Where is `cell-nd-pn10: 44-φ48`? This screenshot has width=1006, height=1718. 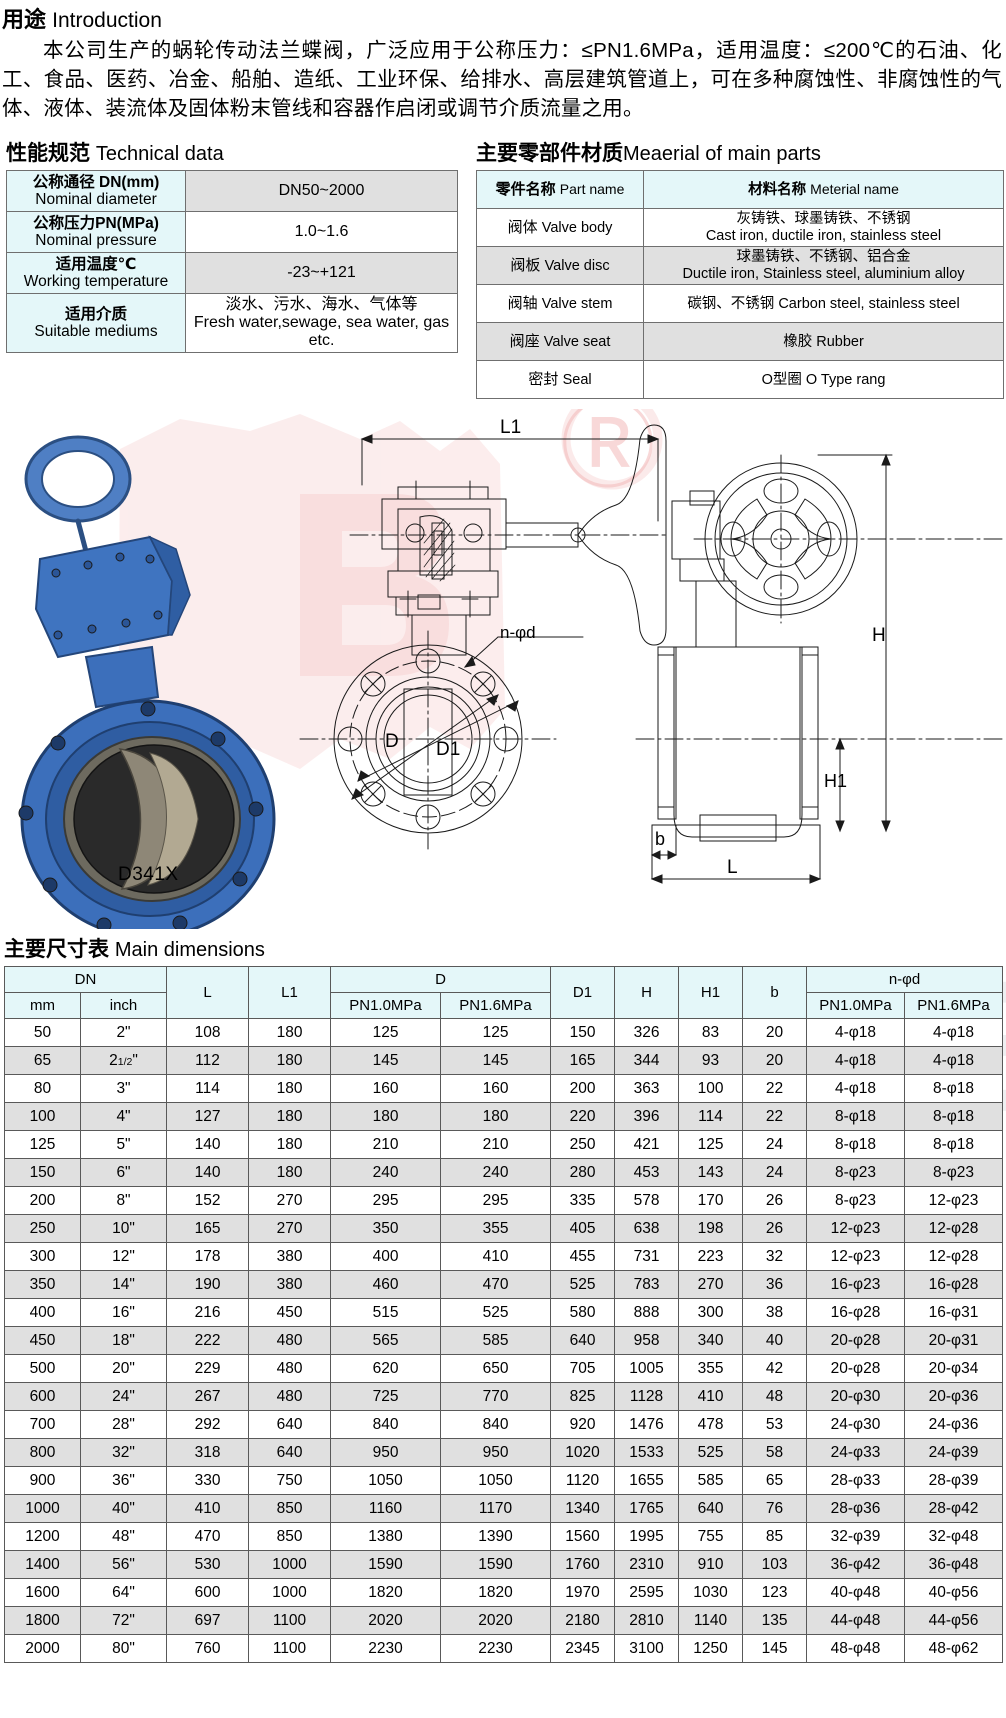
cell-nd-pn10: 44-φ48 is located at coordinates (856, 1621).